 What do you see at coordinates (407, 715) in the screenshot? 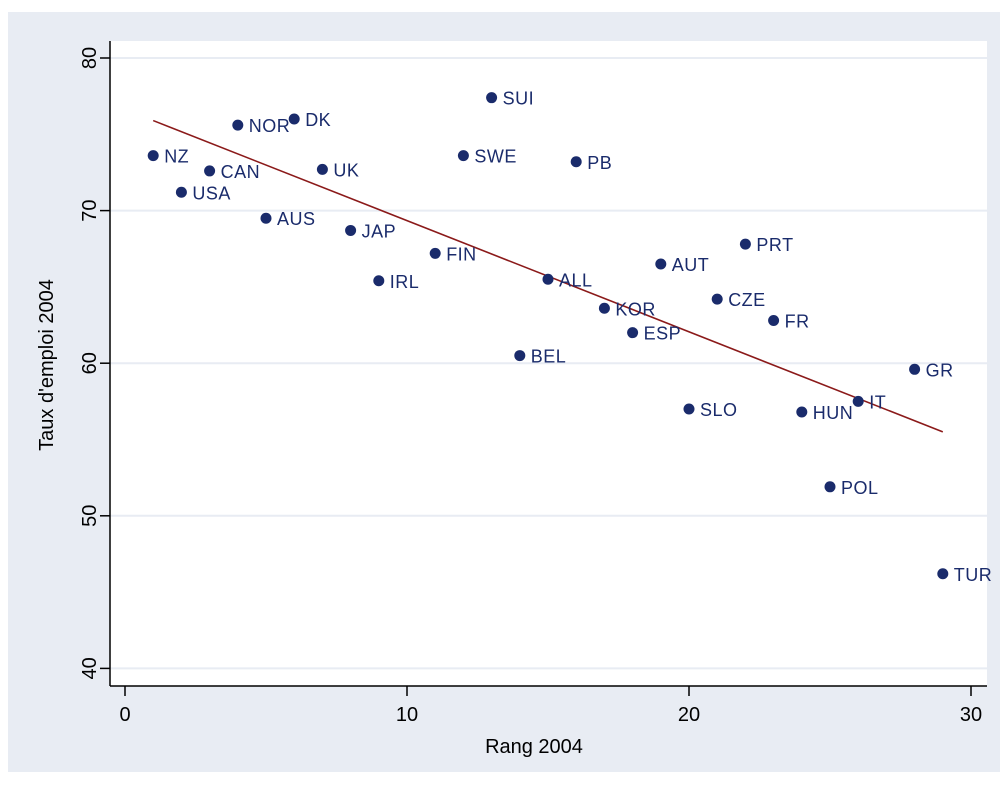
I see `x-tick-label-10: 10` at bounding box center [407, 715].